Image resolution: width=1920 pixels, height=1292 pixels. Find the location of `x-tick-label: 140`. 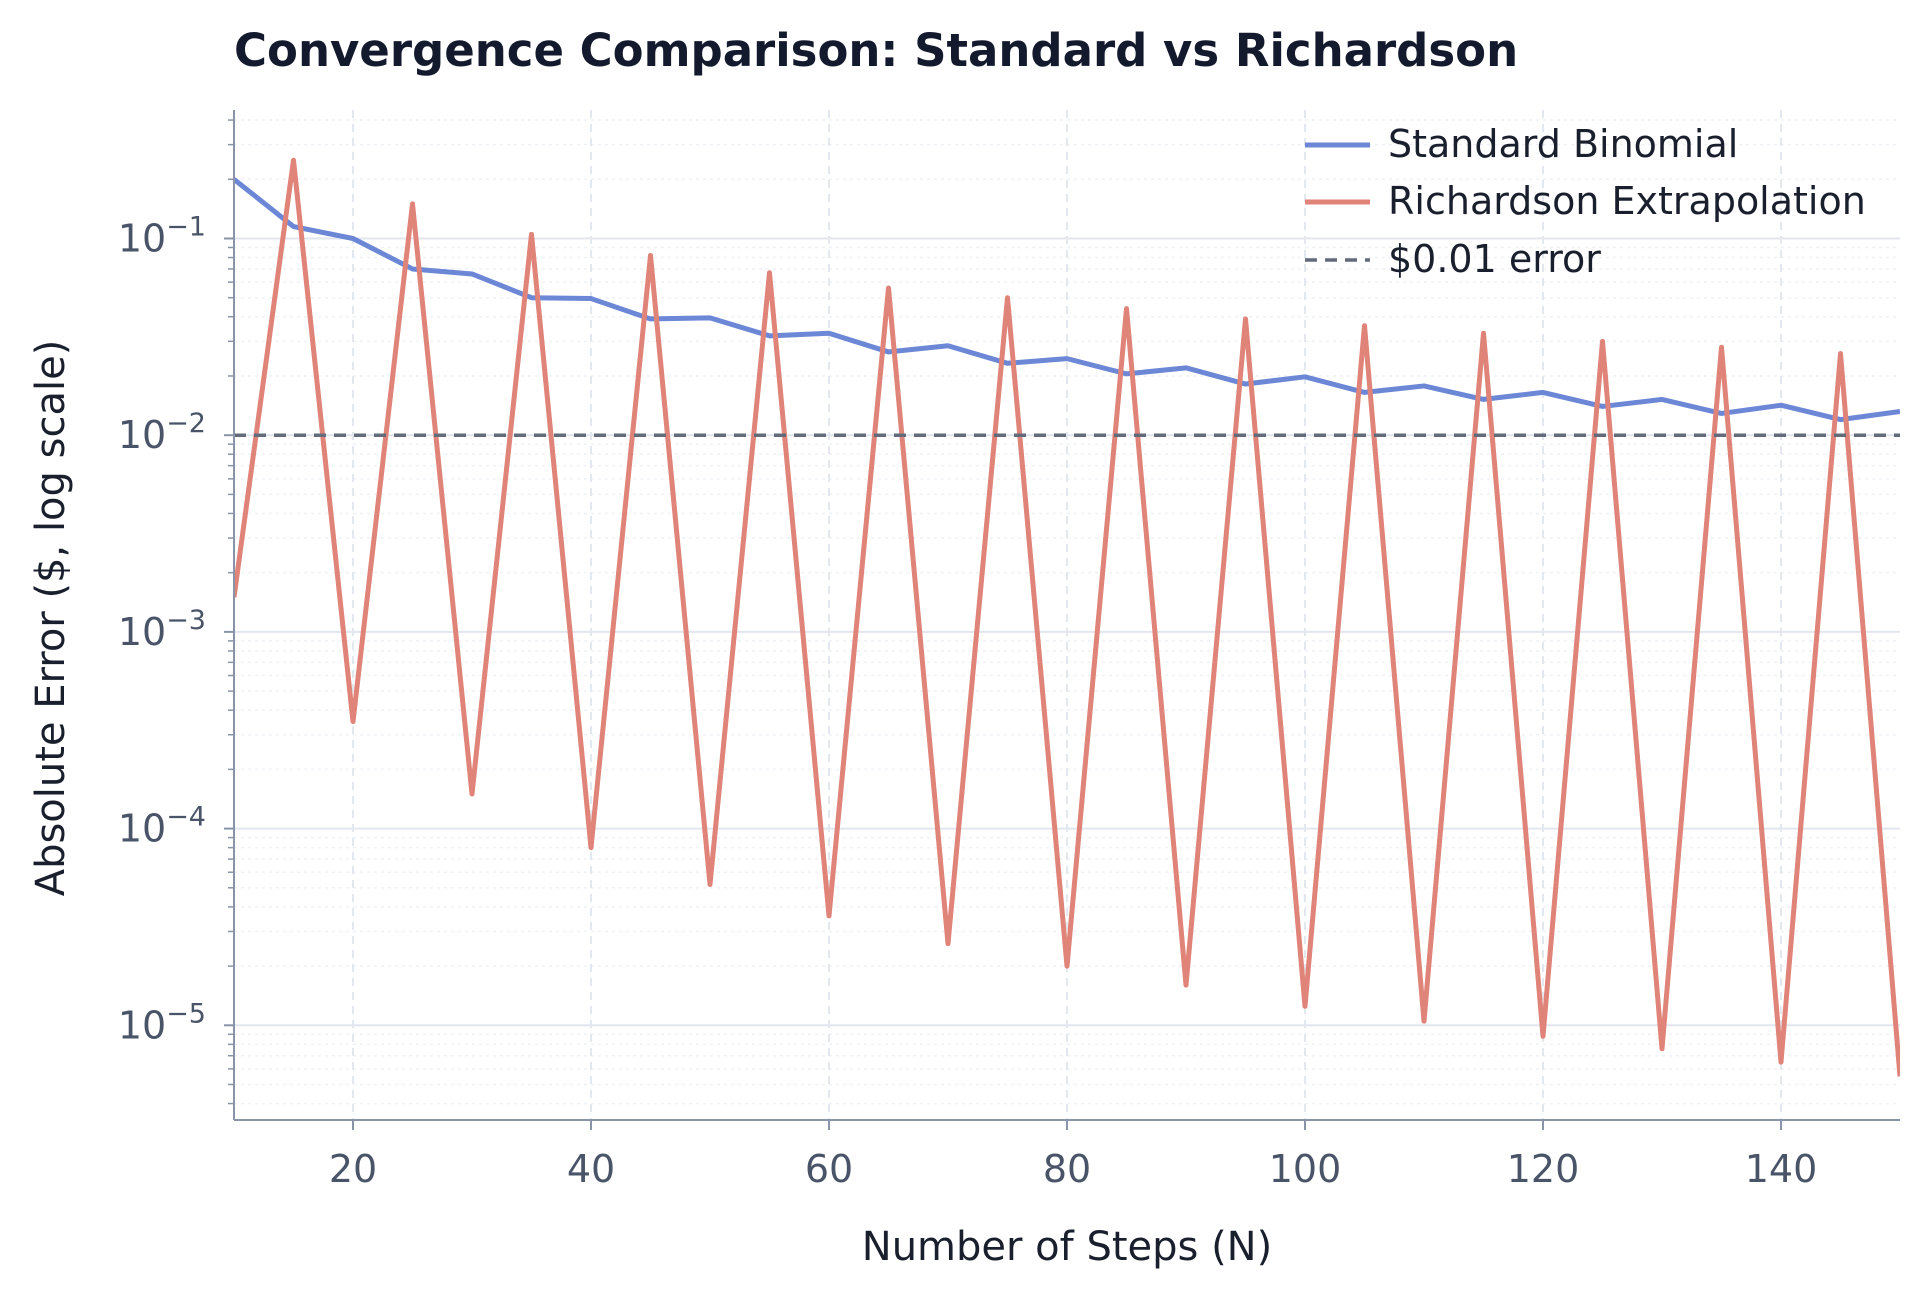

x-tick-label: 140 is located at coordinates (1781, 1169).